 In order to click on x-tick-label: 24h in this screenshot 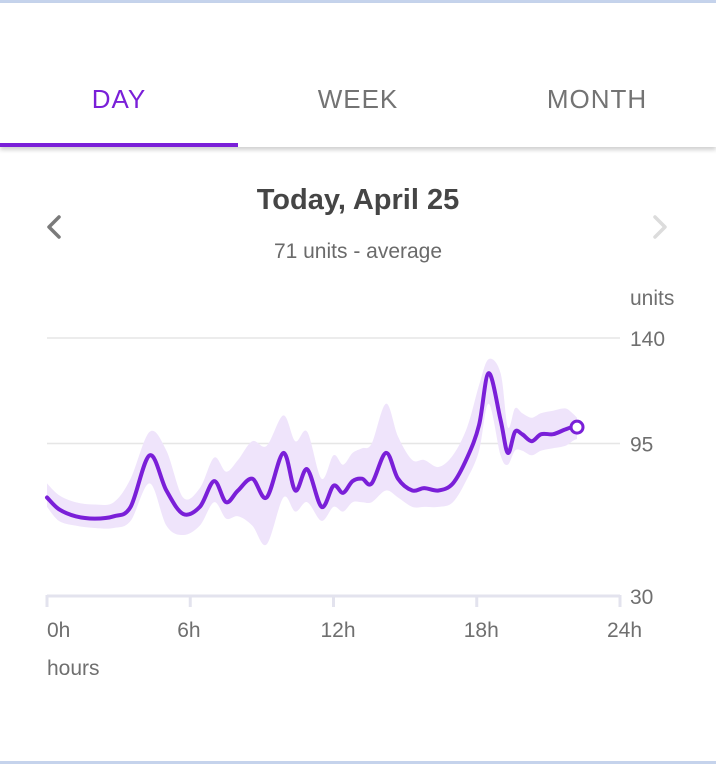, I will do `click(624, 630)`.